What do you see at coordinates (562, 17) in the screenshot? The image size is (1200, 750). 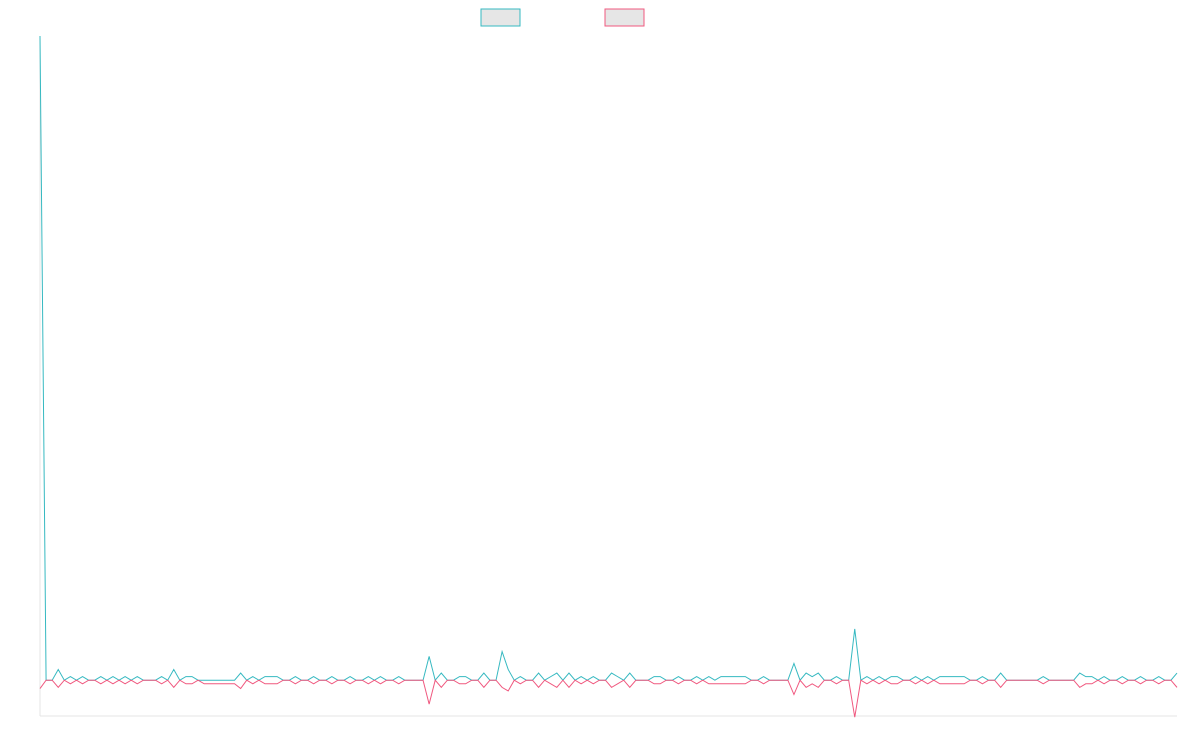 I see `legend` at bounding box center [562, 17].